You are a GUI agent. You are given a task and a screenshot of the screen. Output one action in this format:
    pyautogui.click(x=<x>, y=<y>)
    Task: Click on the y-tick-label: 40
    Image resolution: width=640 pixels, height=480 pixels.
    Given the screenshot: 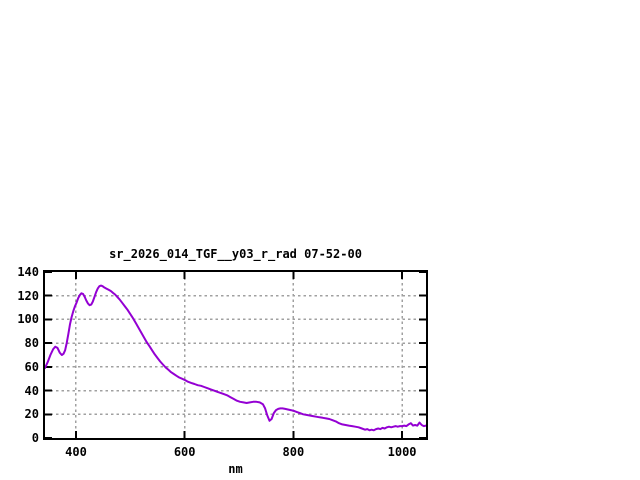 What is the action you would take?
    pyautogui.click(x=31, y=390)
    